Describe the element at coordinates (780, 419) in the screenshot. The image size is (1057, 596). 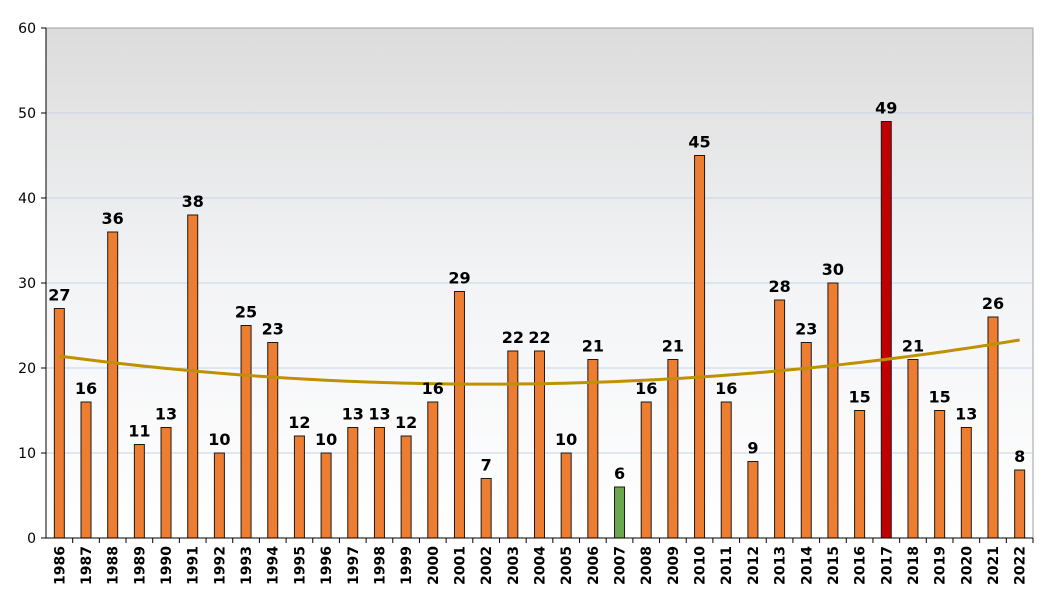
I see `bar-2013` at that location.